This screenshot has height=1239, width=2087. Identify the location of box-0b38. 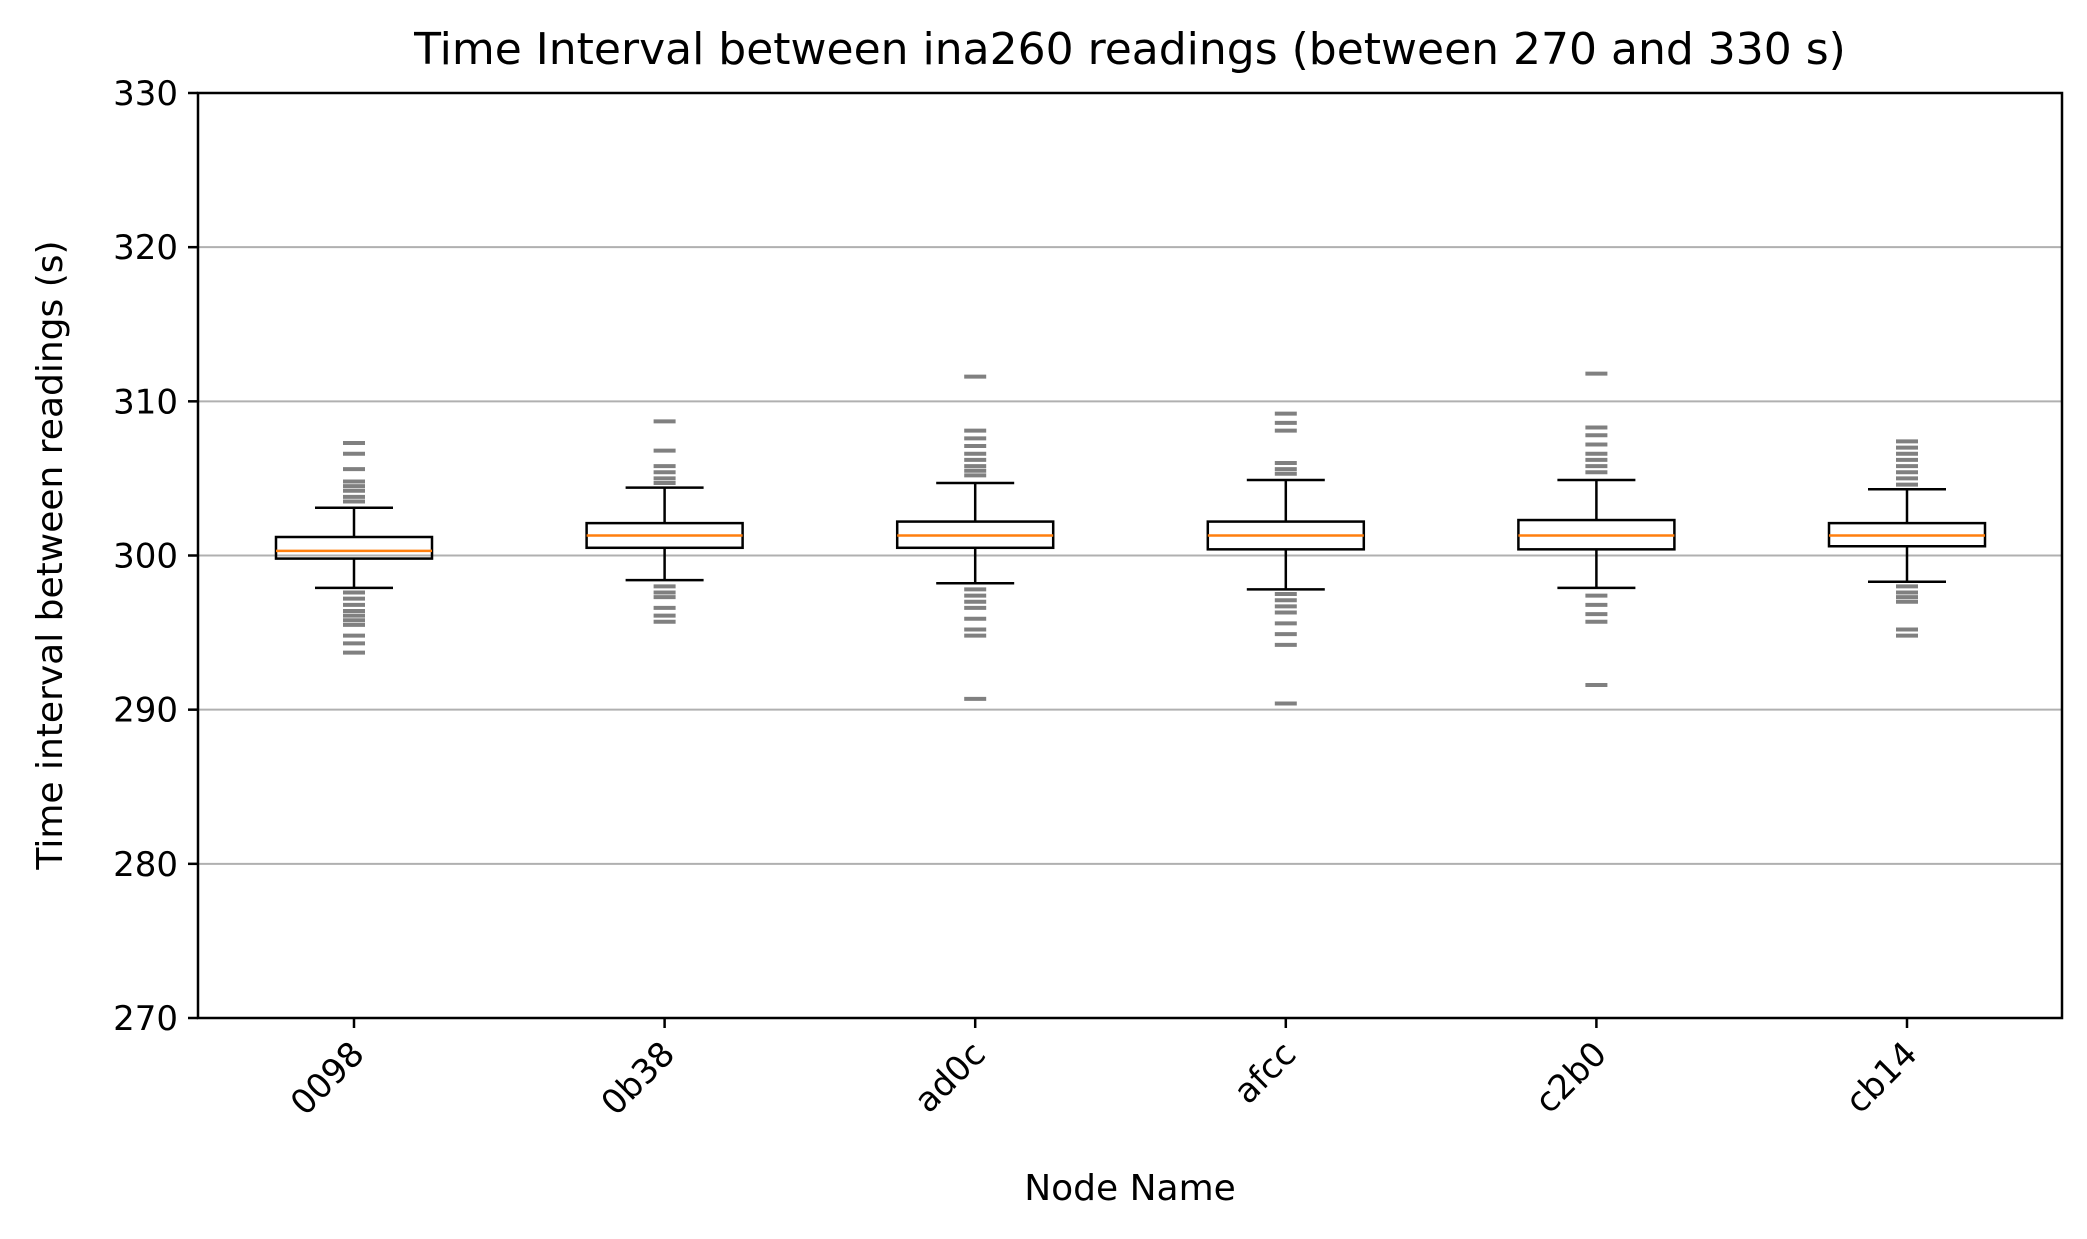
(664, 521).